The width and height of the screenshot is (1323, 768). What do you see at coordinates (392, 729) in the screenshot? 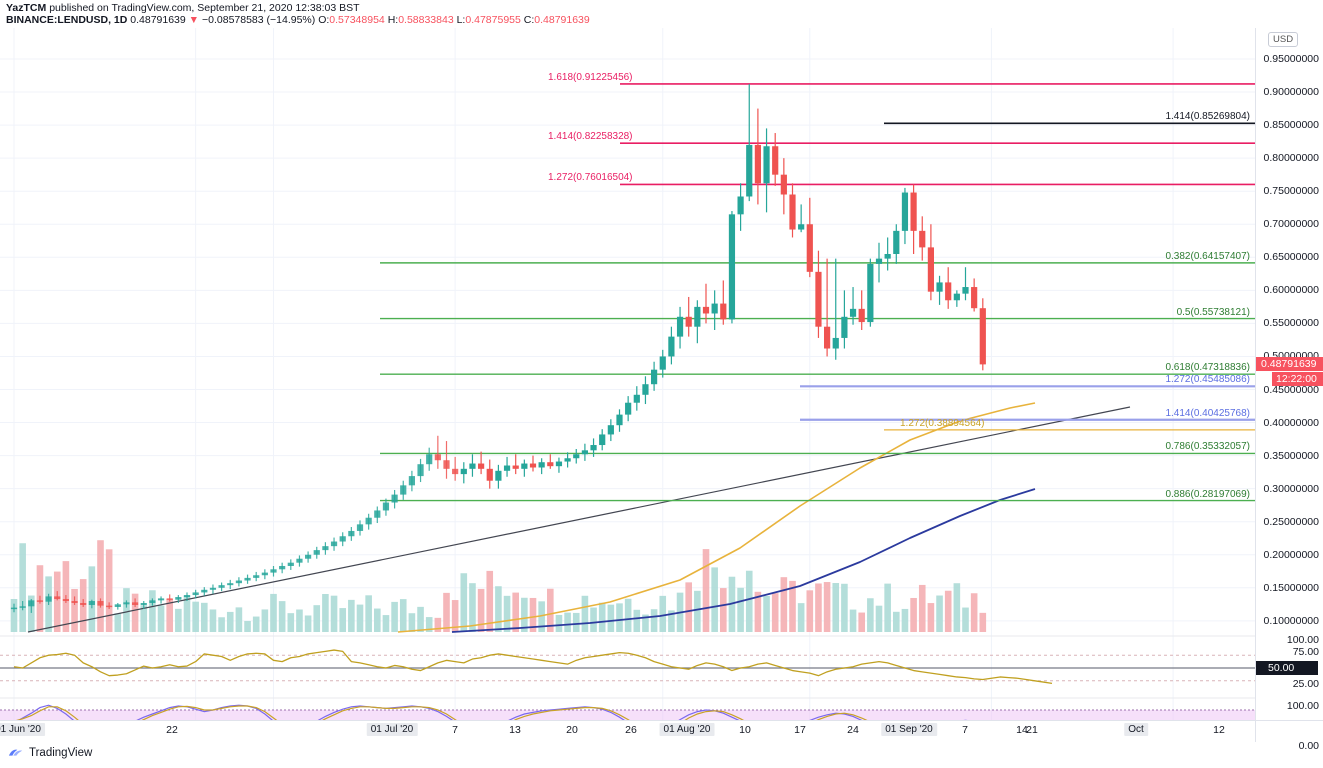
I see `time-tick-label: 01 Jul '20` at bounding box center [392, 729].